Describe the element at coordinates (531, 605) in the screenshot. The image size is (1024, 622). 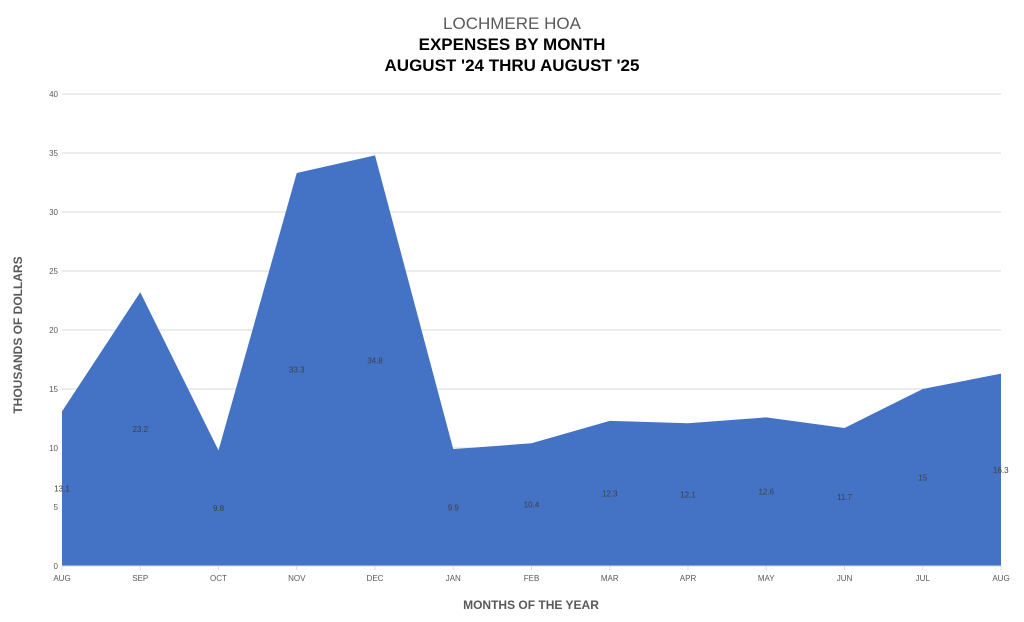
I see `x-axis-title: MONTHS OF THE YEAR` at that location.